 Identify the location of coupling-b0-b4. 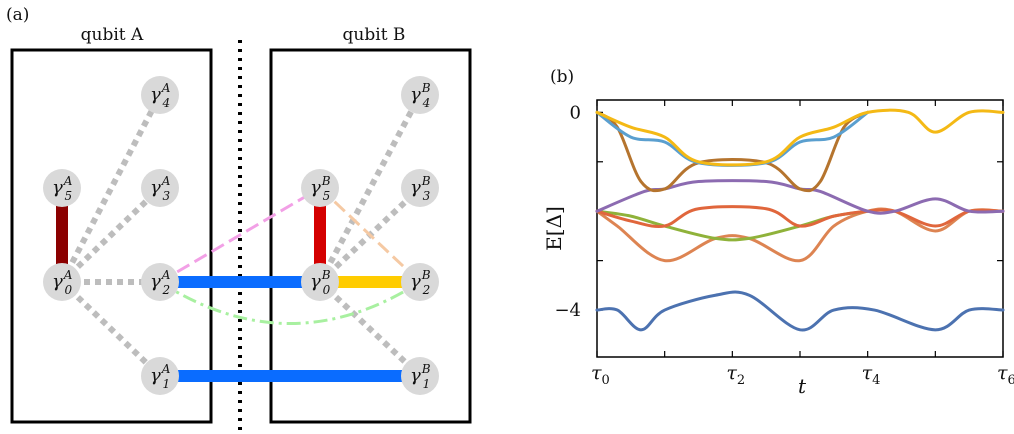
(370, 188).